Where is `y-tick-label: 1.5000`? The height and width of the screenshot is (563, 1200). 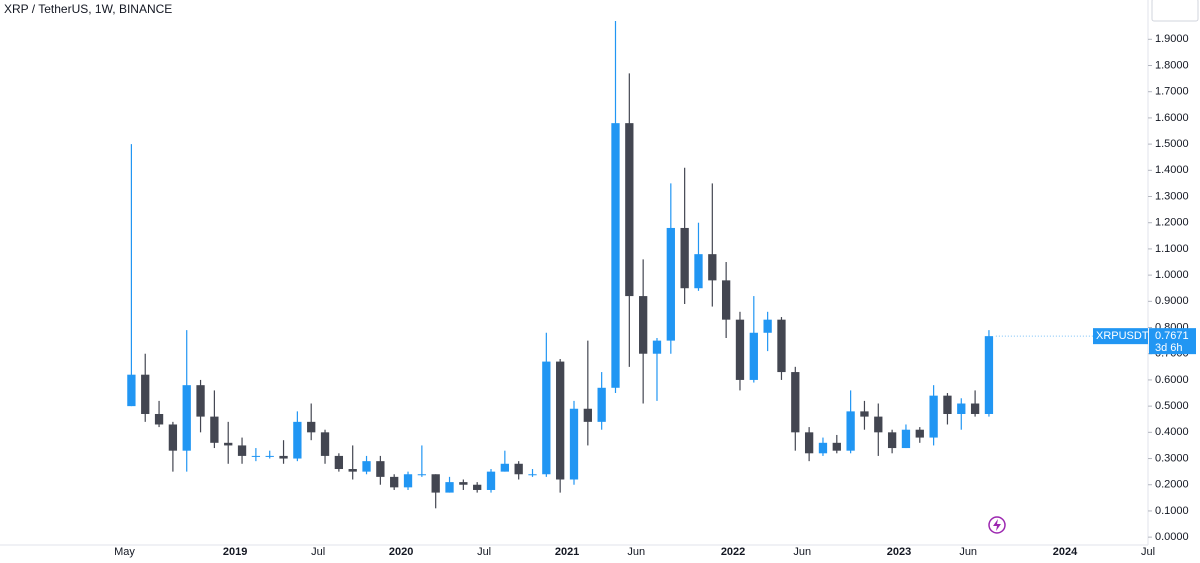 y-tick-label: 1.5000 is located at coordinates (1172, 144).